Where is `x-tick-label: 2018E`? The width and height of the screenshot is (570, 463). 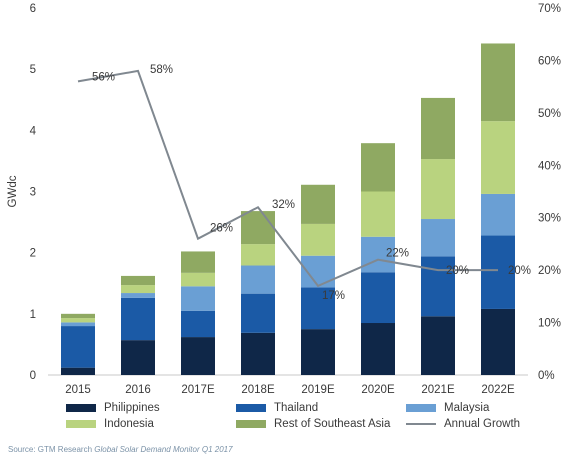 x-tick-label: 2018E is located at coordinates (258, 390).